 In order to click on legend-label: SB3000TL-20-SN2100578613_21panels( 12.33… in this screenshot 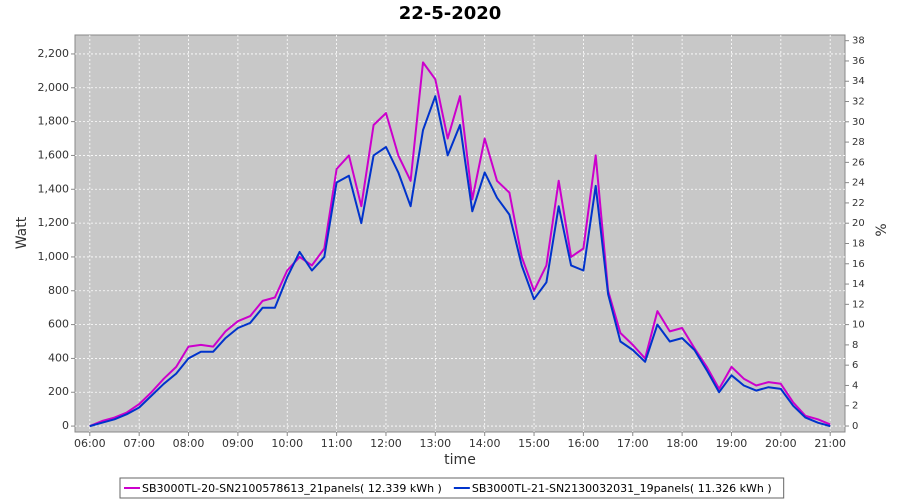, I will do `click(292, 488)`.